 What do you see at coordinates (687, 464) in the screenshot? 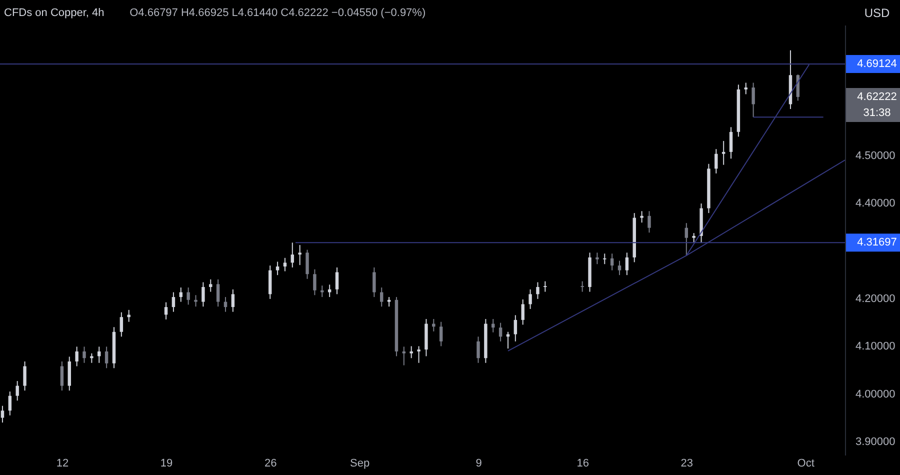
I see `x-tick-label: 23` at bounding box center [687, 464].